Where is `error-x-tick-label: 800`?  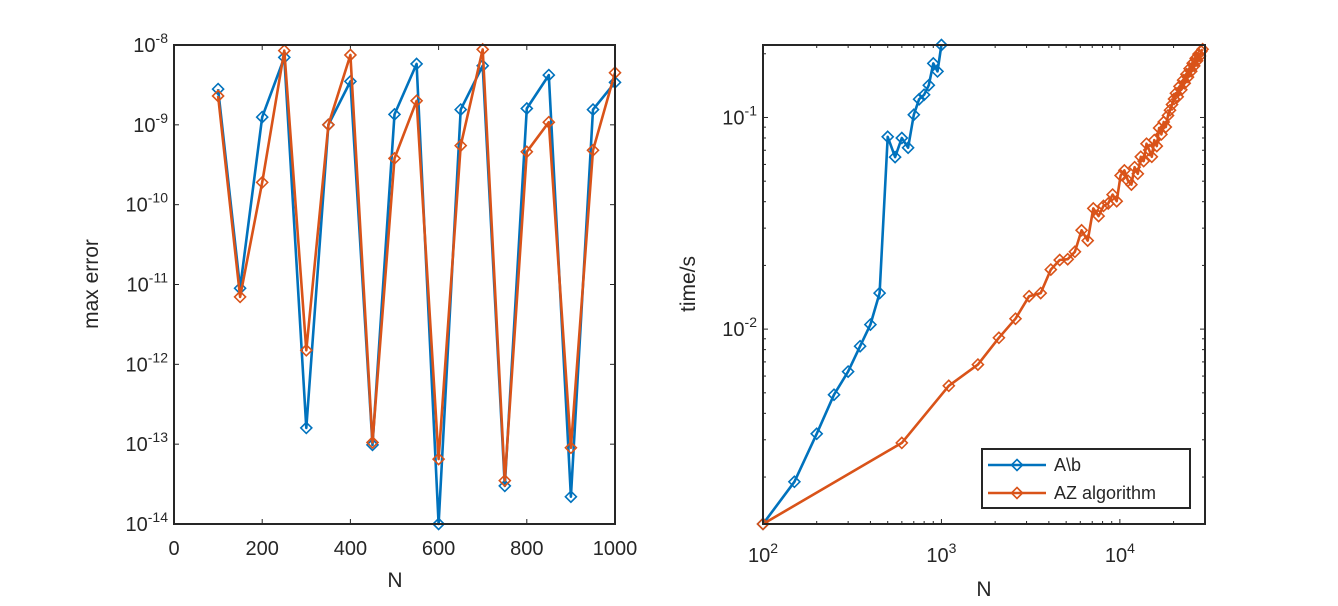 error-x-tick-label: 800 is located at coordinates (526, 549).